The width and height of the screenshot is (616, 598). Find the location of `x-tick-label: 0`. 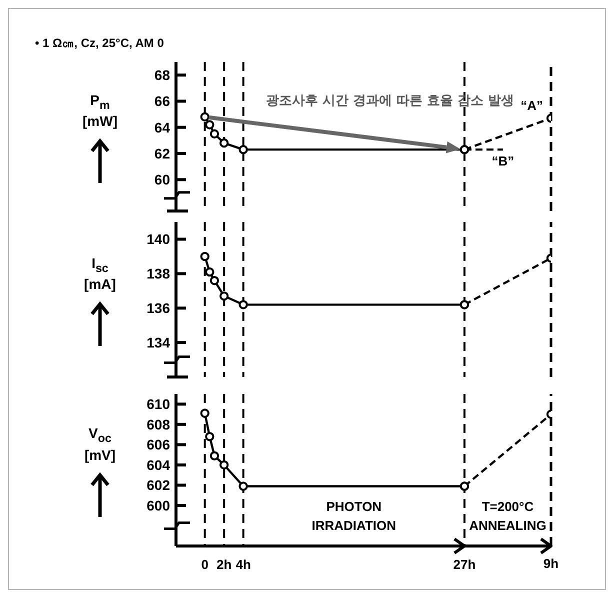

x-tick-label: 0 is located at coordinates (204, 564).